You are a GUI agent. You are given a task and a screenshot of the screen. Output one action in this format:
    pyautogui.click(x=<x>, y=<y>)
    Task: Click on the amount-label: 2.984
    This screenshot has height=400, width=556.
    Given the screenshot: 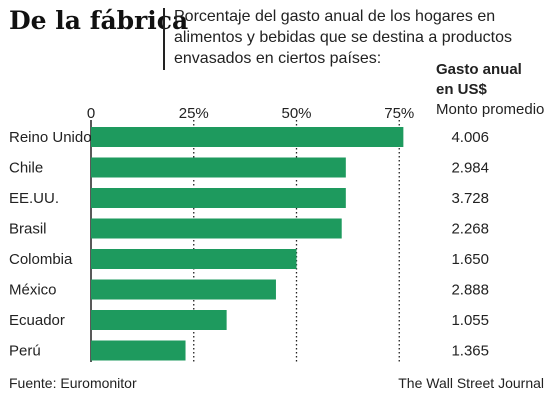 What is the action you would take?
    pyautogui.click(x=470, y=168)
    